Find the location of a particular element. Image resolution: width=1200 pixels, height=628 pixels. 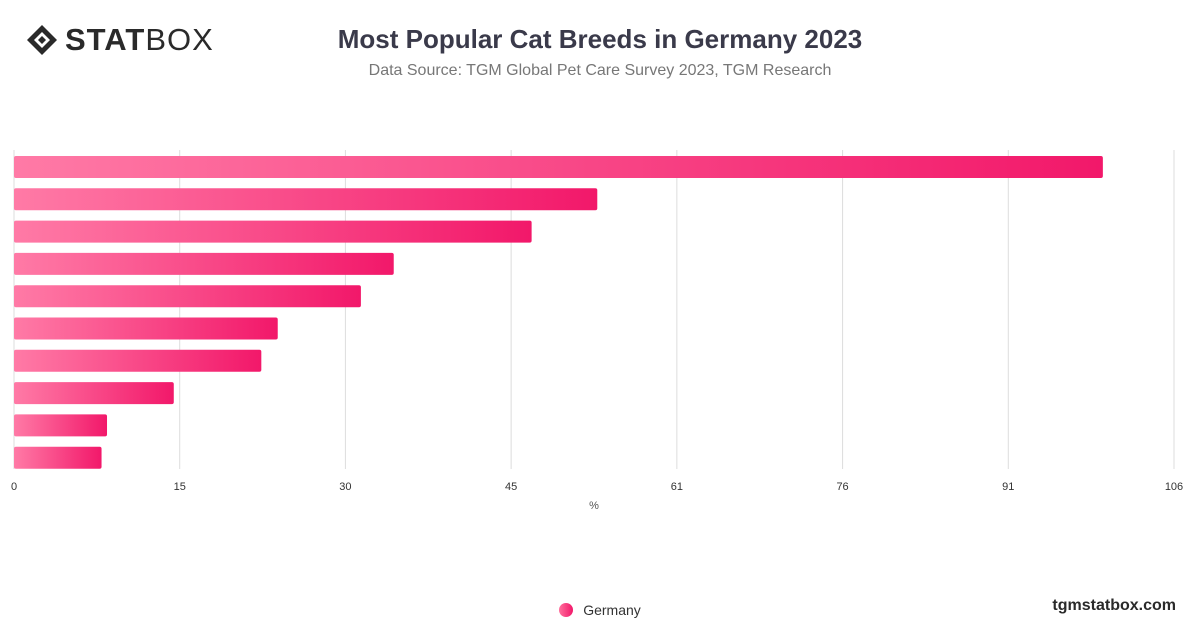

logo-text-light: BOX is located at coordinates (179, 39).